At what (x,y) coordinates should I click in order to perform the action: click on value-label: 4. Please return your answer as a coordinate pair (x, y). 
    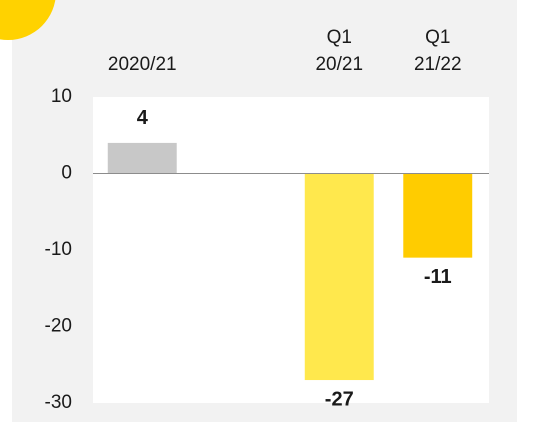
    Looking at the image, I should click on (143, 118).